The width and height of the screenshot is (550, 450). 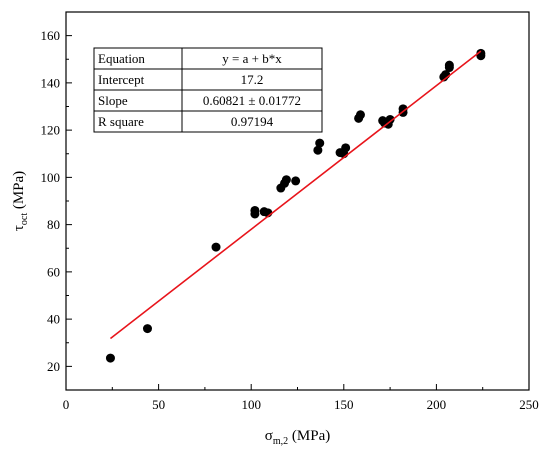 I want to click on x-axis-title: σm,2 (MPa), so click(x=297, y=437).